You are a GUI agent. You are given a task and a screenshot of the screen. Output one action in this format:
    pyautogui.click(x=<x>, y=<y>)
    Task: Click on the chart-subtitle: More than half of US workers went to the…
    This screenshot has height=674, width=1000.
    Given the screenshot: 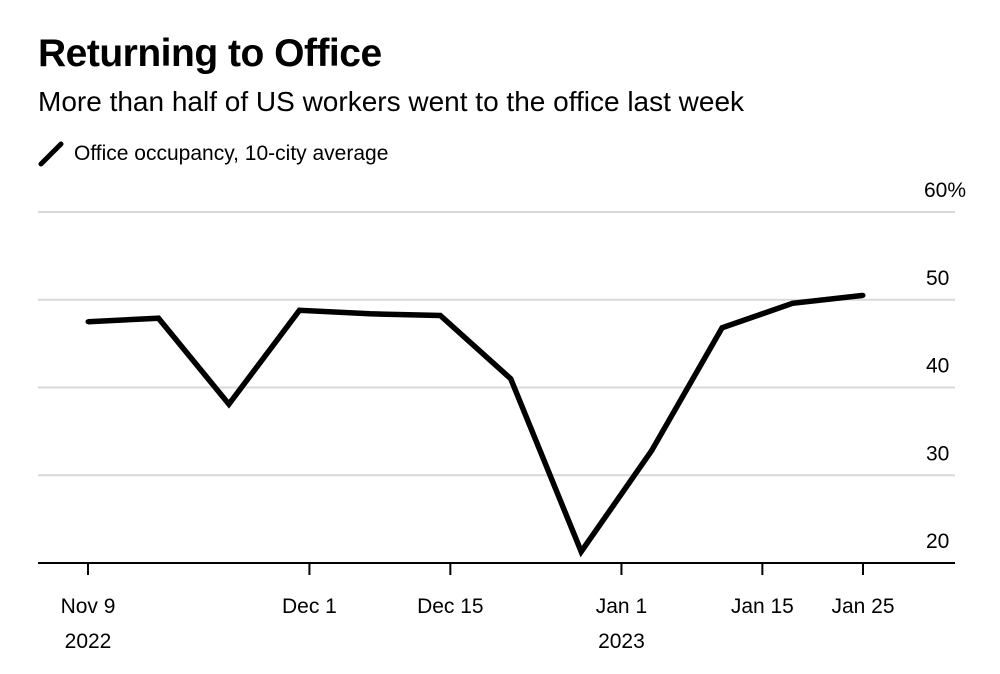 What is the action you would take?
    pyautogui.click(x=391, y=101)
    